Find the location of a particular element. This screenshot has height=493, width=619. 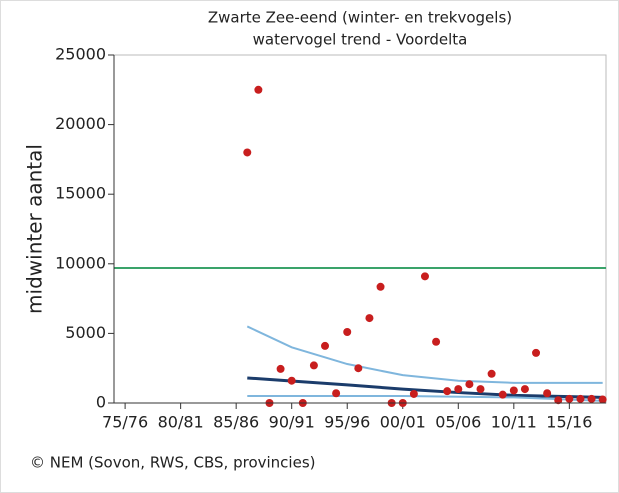

y-tick-label: 0 is located at coordinates (101, 402).